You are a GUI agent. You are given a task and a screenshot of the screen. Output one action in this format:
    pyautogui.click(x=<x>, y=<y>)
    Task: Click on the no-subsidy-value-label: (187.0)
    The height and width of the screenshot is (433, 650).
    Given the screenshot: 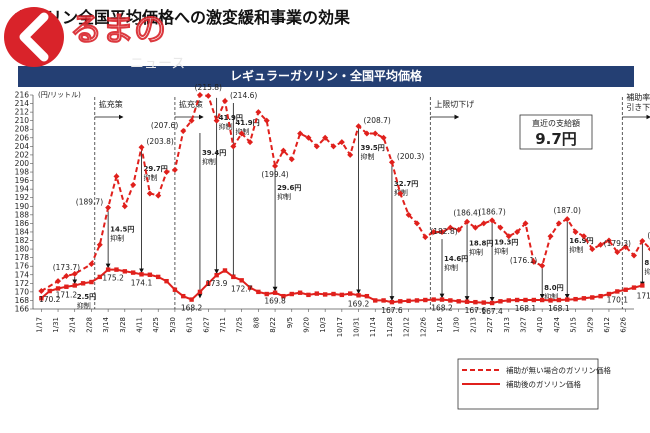 What is the action you would take?
    pyautogui.click(x=567, y=210)
    